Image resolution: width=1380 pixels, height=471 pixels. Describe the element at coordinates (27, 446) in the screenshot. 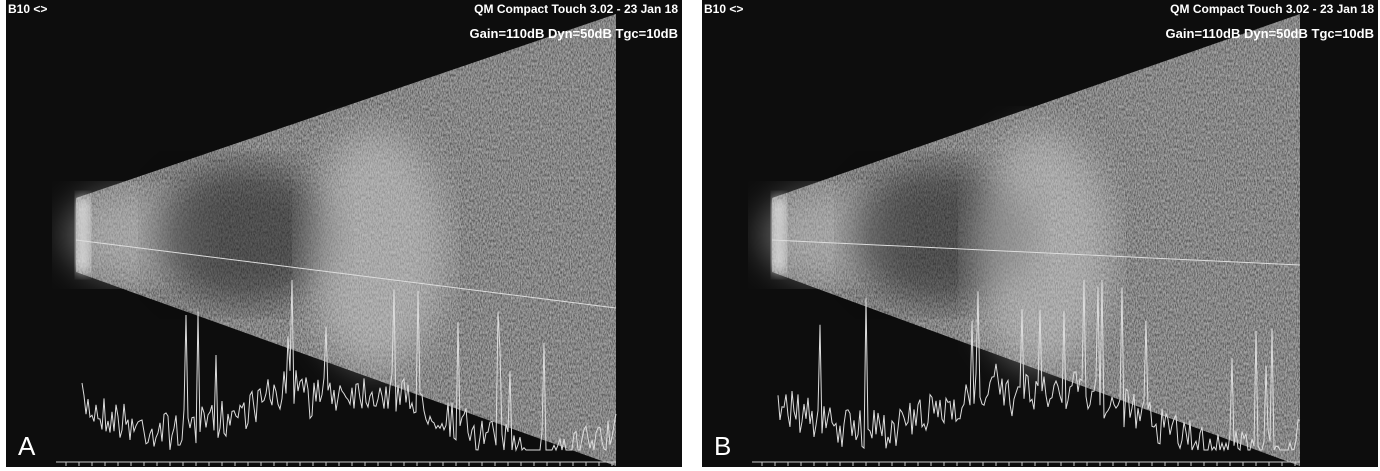

I see `panel-label: A` at that location.